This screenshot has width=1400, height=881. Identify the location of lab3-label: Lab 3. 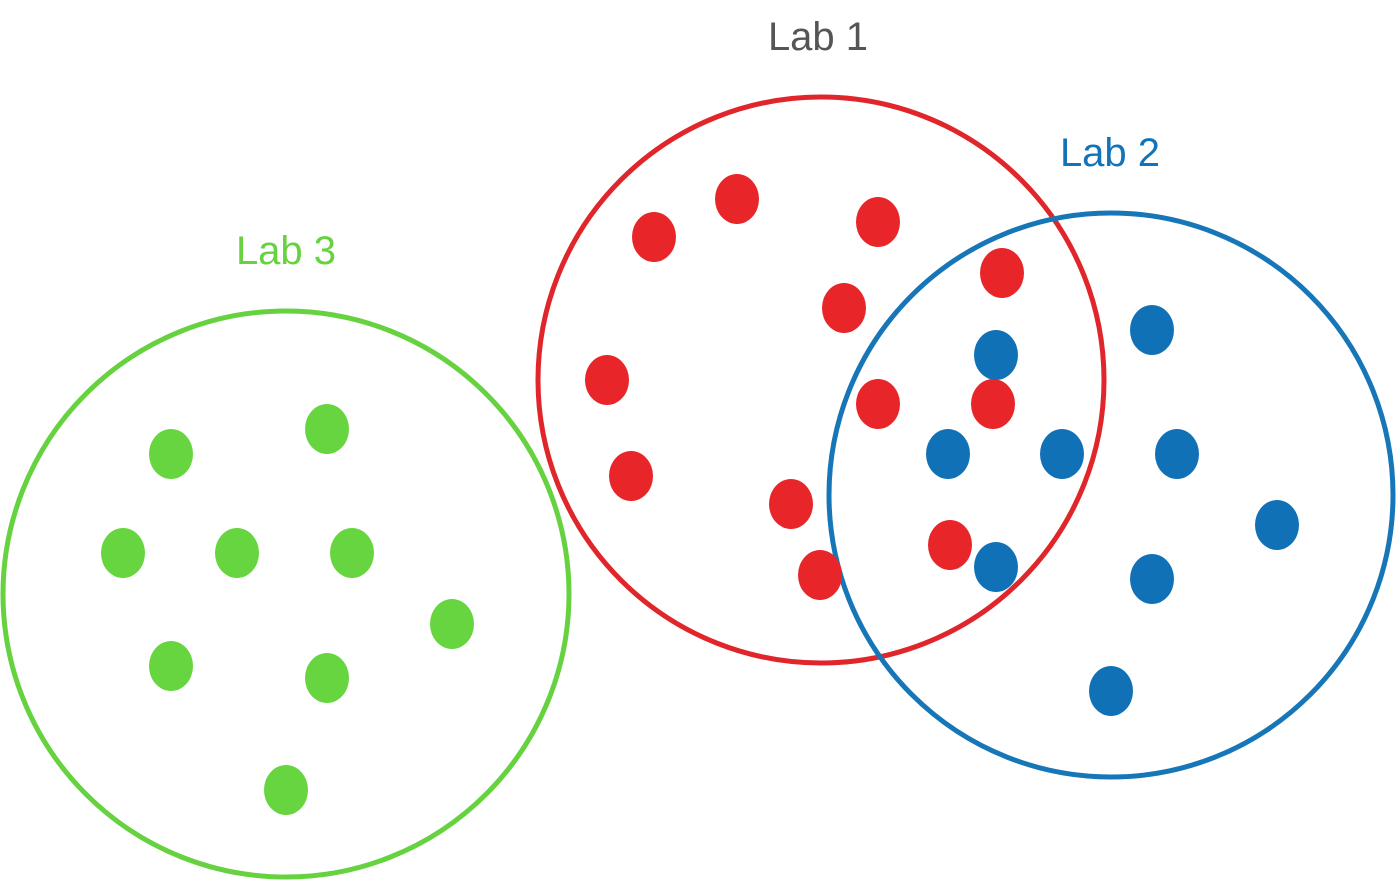
(286, 251).